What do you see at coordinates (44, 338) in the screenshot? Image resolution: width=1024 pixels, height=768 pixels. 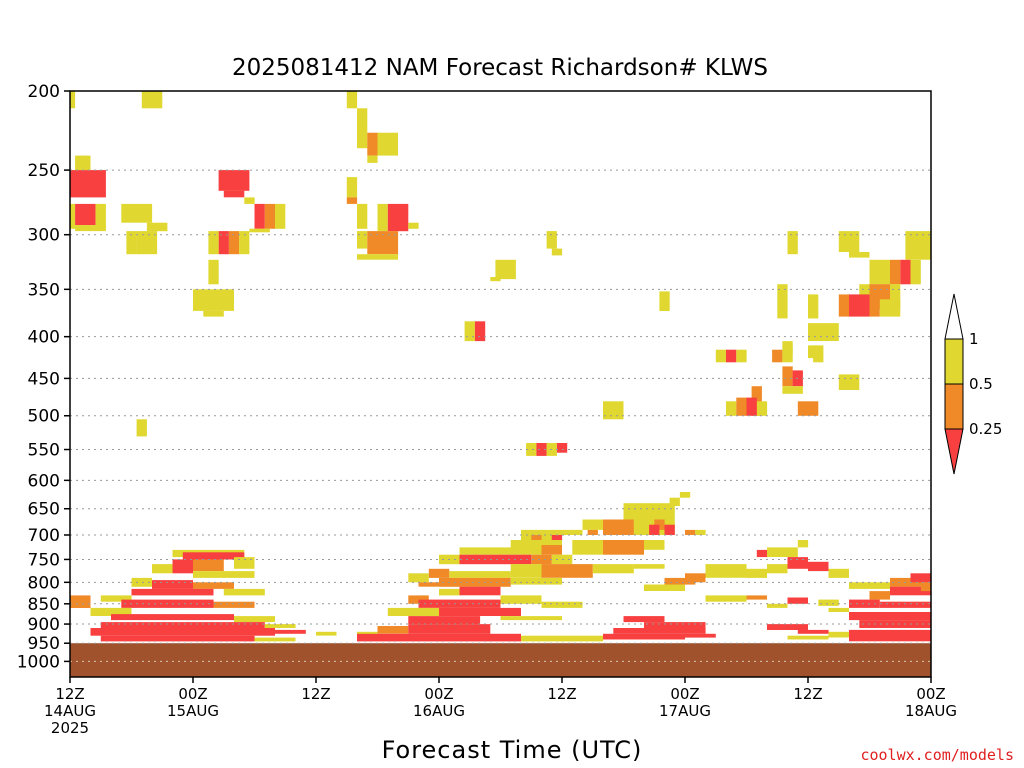 I see `y-tick-label: 400` at bounding box center [44, 338].